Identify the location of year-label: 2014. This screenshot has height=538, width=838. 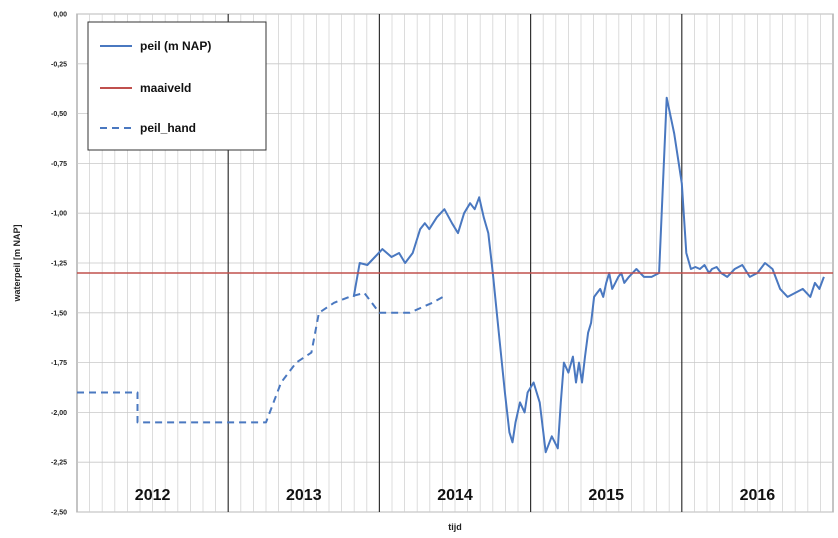
(455, 495).